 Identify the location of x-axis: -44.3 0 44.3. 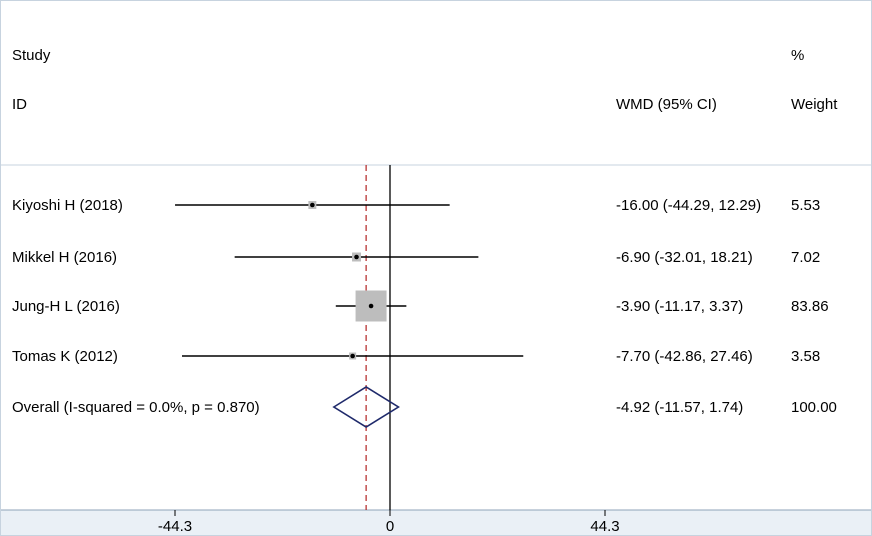
(389, 522).